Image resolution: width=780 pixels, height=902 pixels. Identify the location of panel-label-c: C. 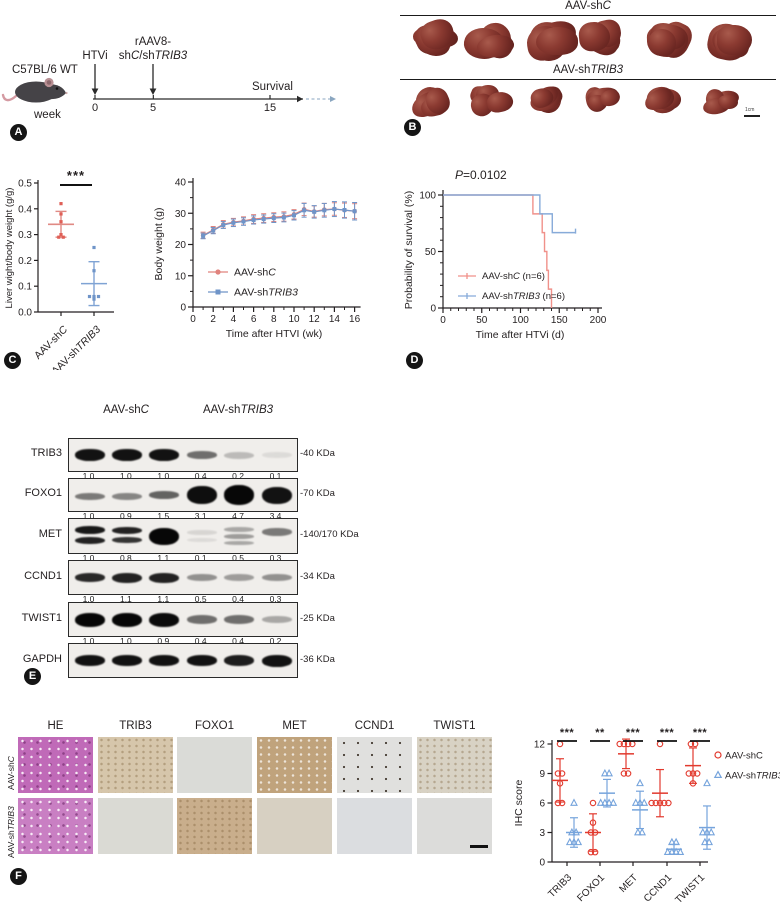
(12, 360).